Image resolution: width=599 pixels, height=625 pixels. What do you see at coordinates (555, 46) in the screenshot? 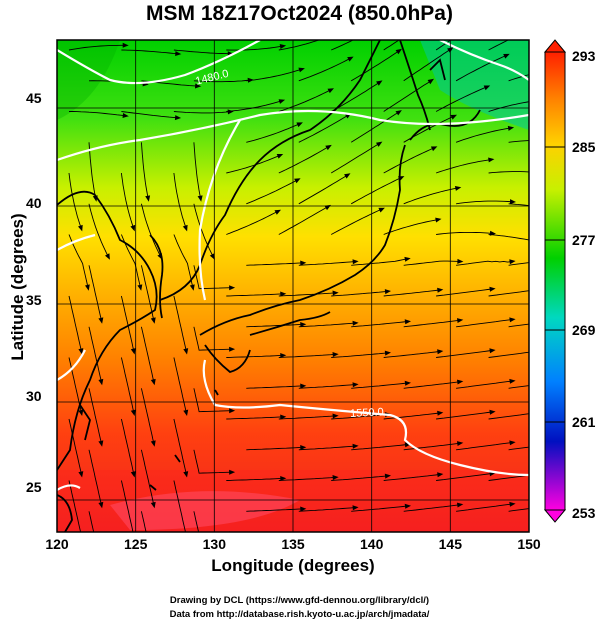
I see `colorbar-top-arrow` at bounding box center [555, 46].